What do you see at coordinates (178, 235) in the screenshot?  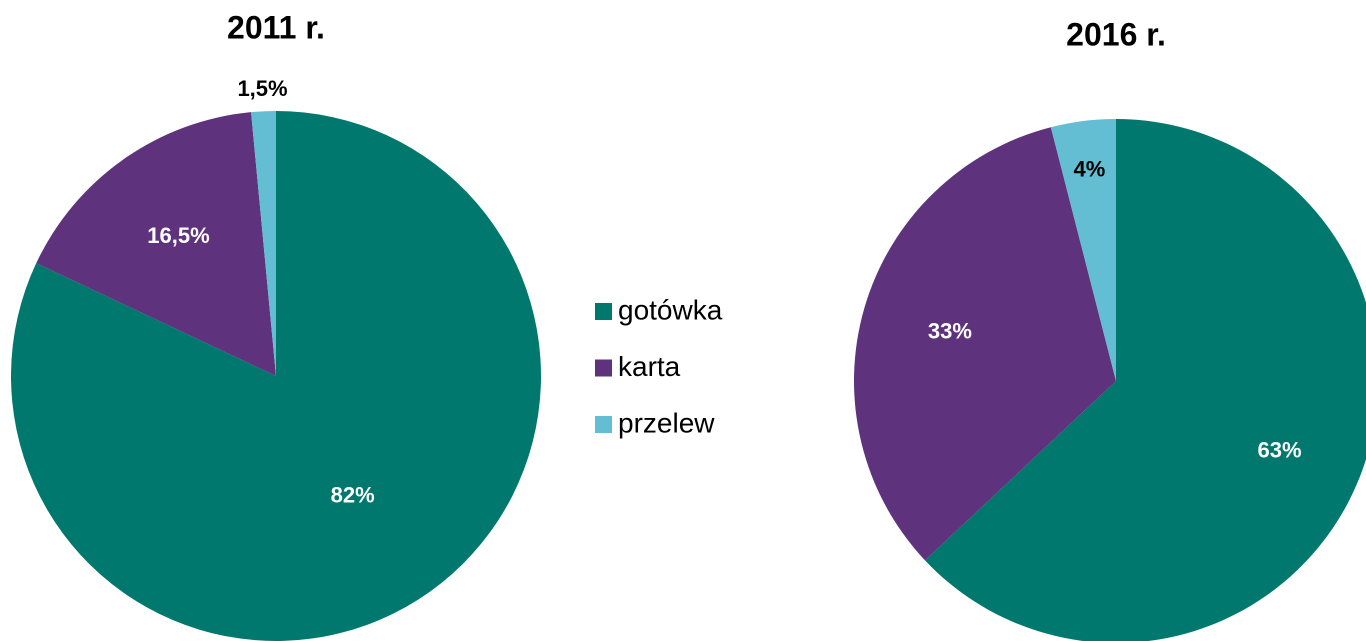 I see `data-label: 16,5%` at bounding box center [178, 235].